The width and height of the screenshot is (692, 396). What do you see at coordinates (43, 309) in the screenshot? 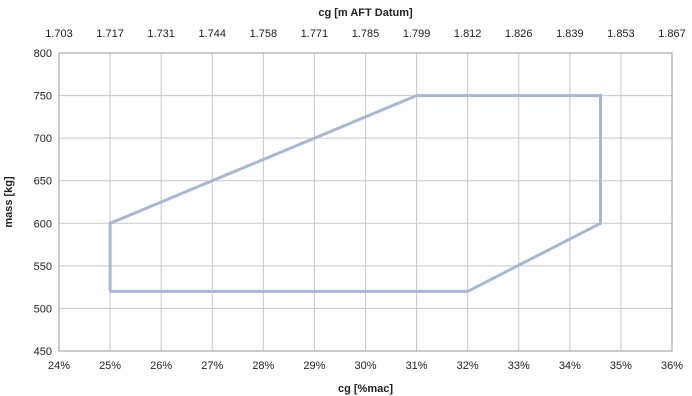
I see `y-tick-label: 500` at bounding box center [43, 309].